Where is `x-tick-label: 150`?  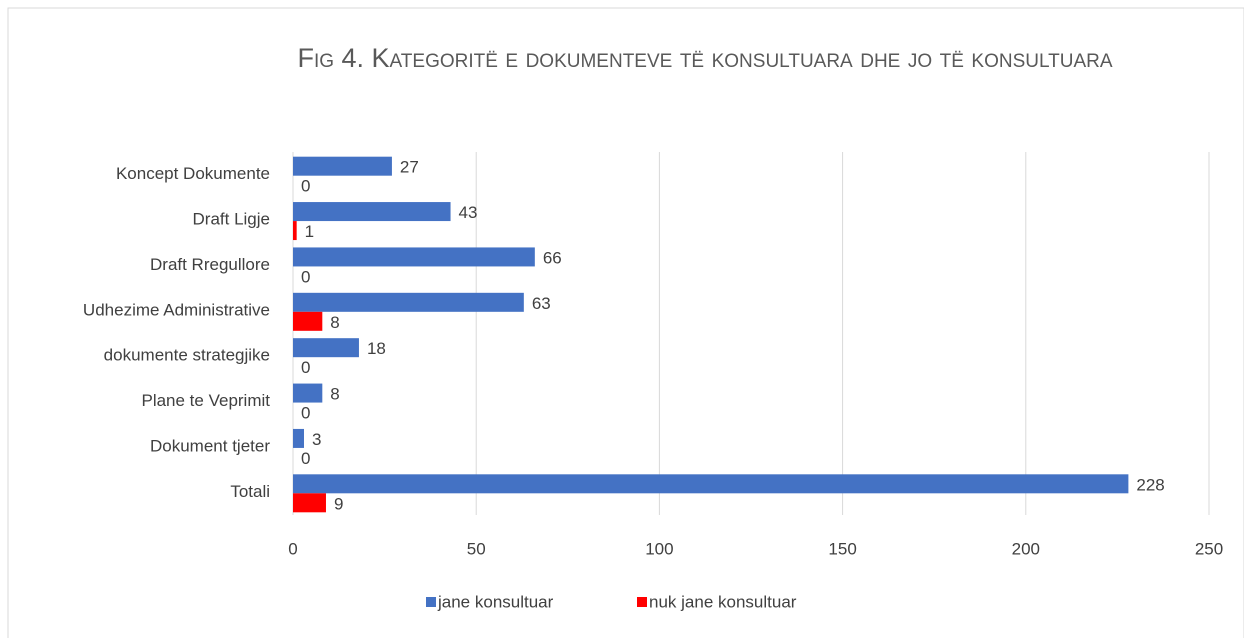 x-tick-label: 150 is located at coordinates (842, 548).